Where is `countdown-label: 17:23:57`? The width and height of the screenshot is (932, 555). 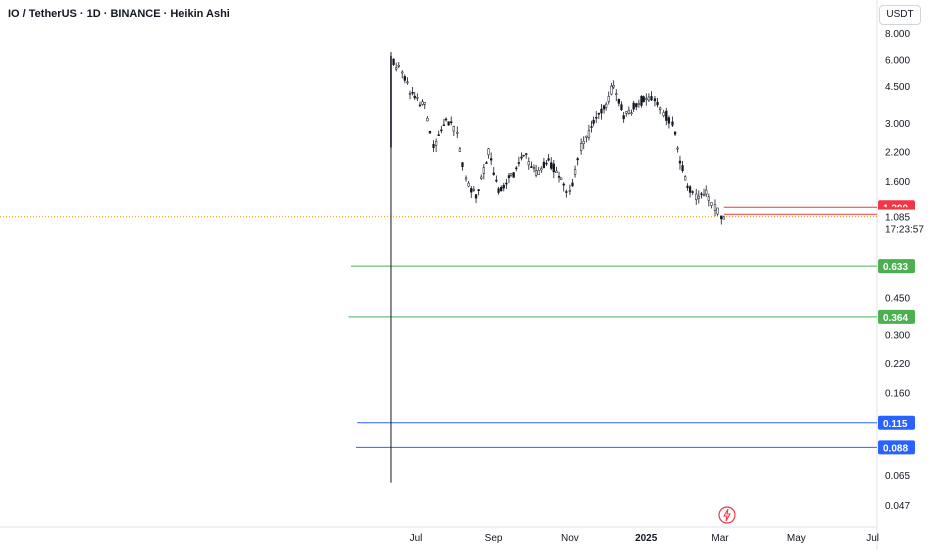
countdown-label: 17:23:57 is located at coordinates (904, 230).